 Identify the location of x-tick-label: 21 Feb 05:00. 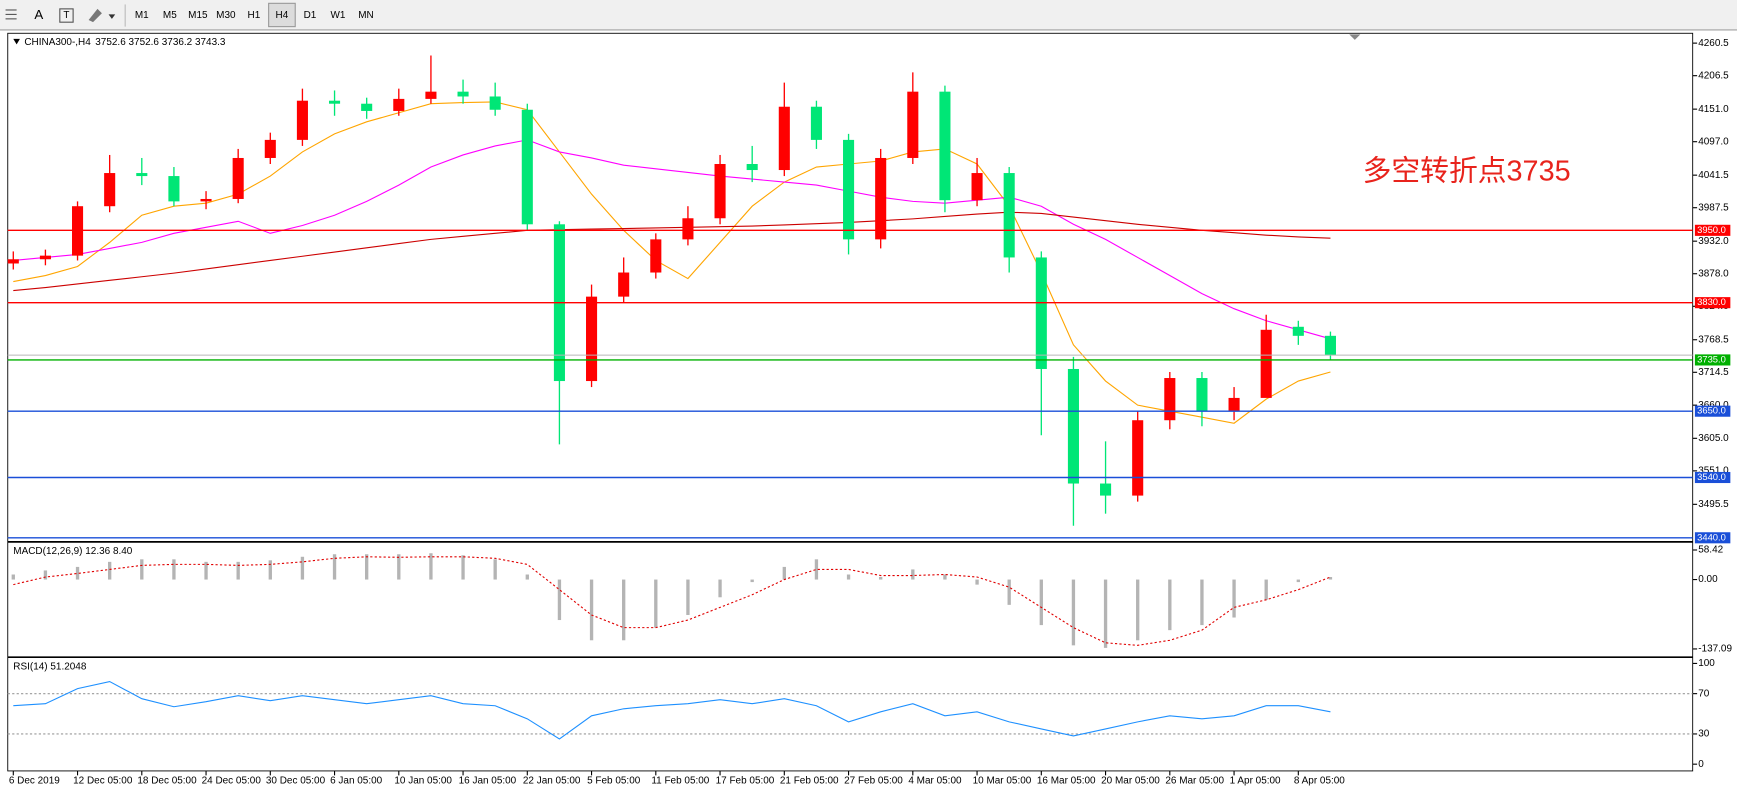
(809, 781).